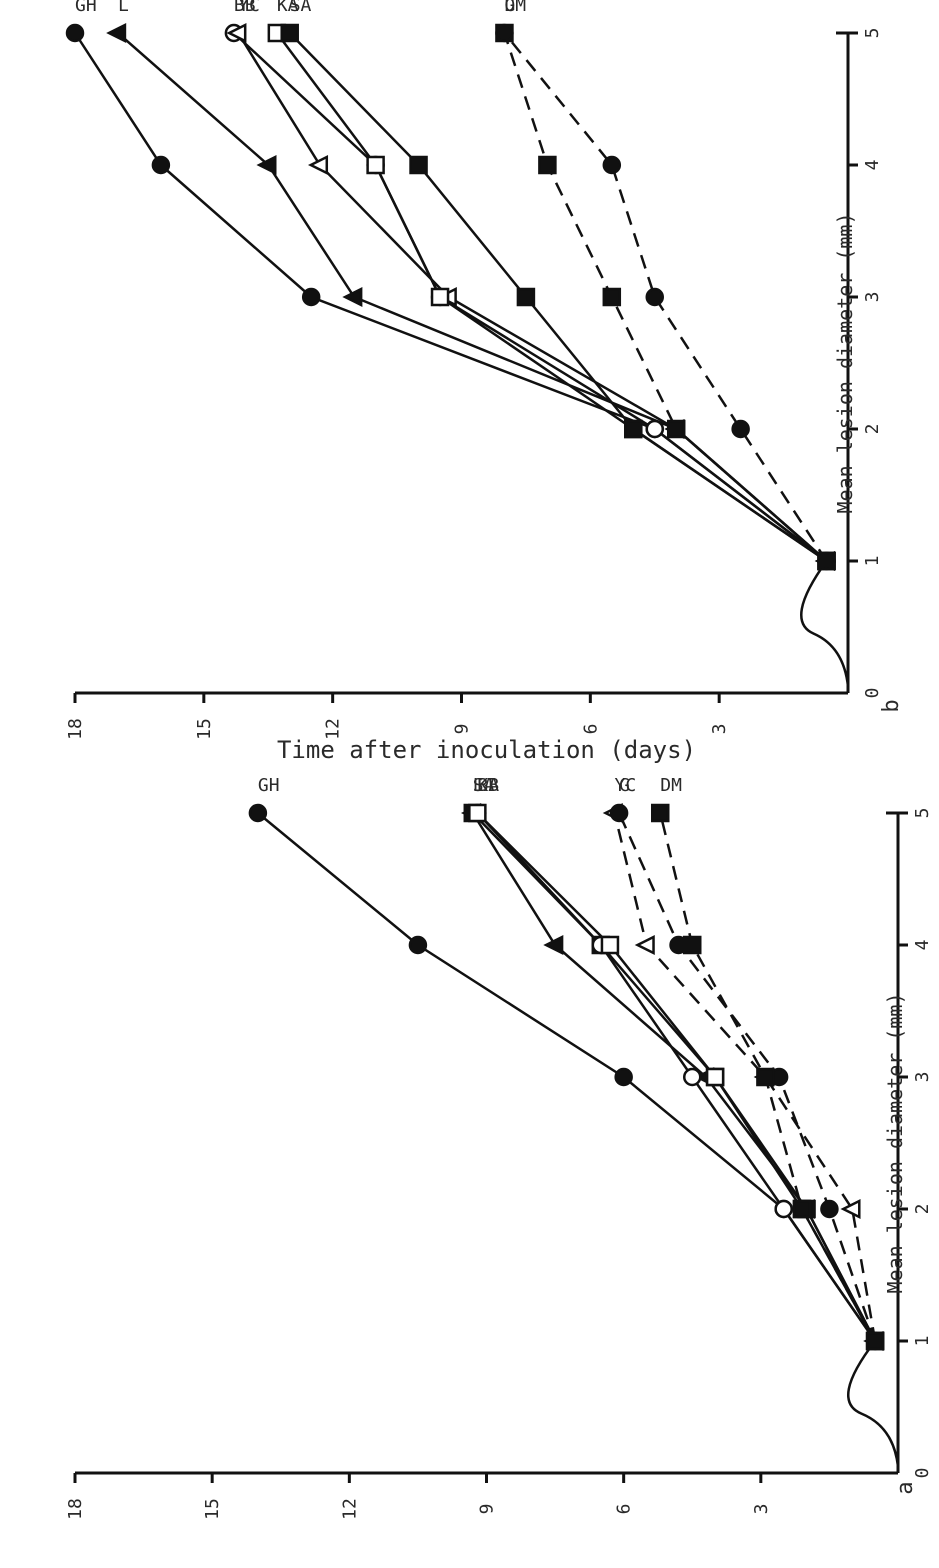 The height and width of the screenshot is (1568, 939). I want to click on panel-label: a, so click(905, 1487).